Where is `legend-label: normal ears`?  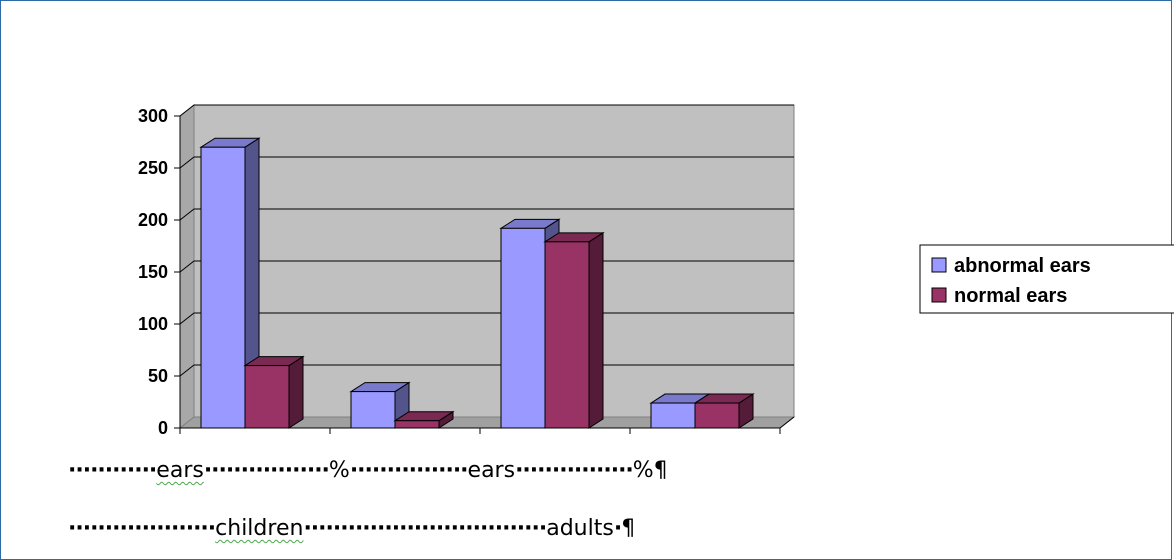 legend-label: normal ears is located at coordinates (1010, 296).